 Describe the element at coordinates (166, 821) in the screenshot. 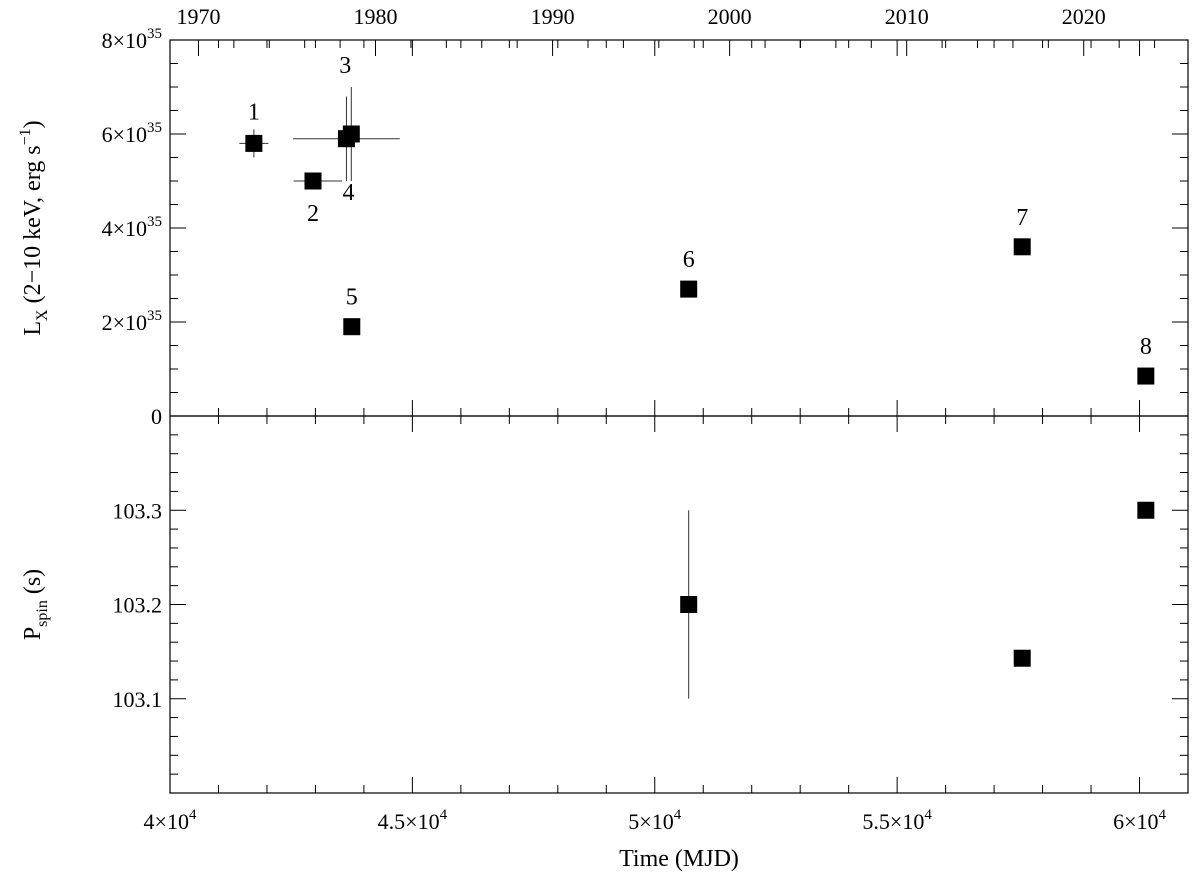

I see `x-tick-mantissa: 4×10` at that location.